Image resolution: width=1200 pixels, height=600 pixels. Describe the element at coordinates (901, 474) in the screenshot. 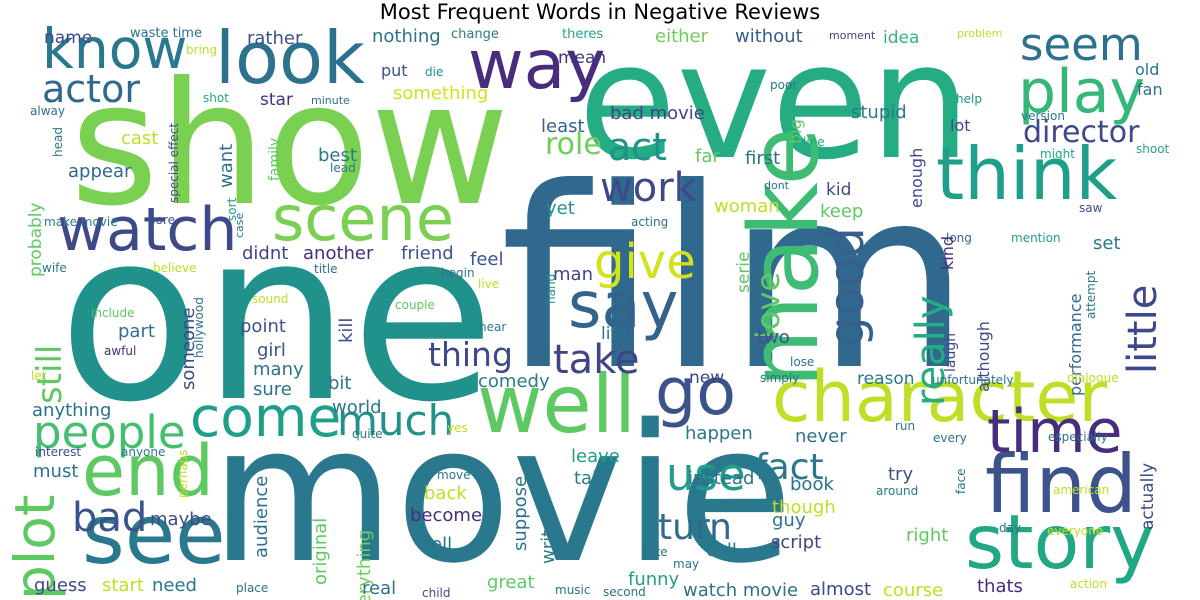

I see `word-try: try` at that location.